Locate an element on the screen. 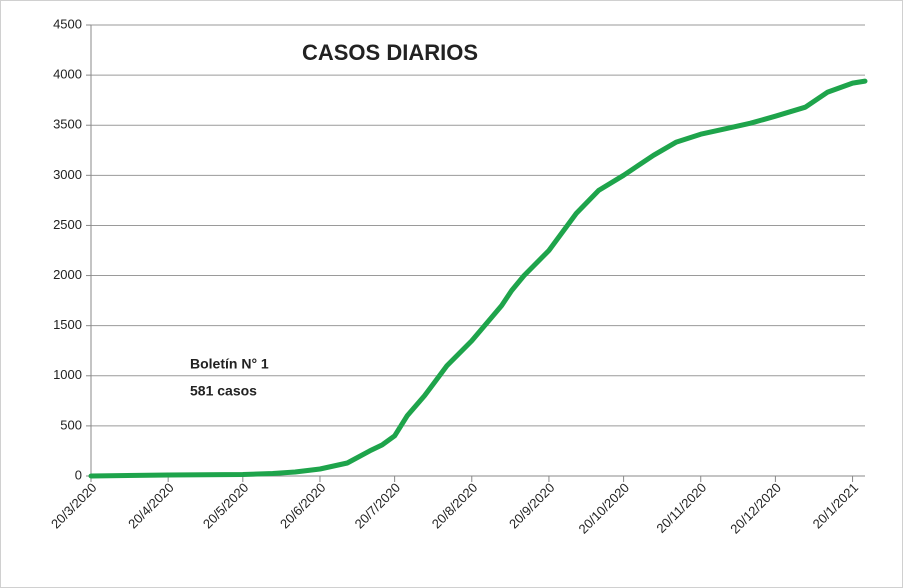 The width and height of the screenshot is (903, 588). chart-title: CASOS DIARIOS is located at coordinates (390, 52).